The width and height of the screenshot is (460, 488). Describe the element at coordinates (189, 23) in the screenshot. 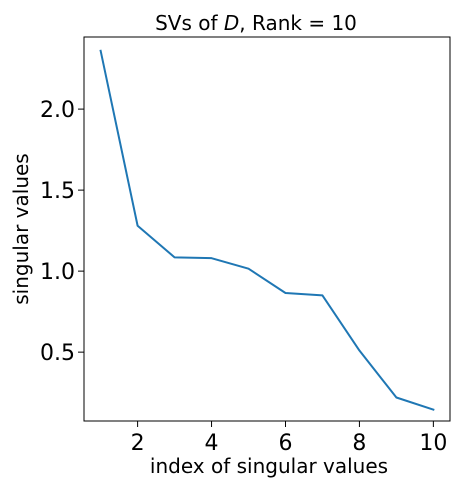

I see `title-part-prefix: SVs of` at that location.